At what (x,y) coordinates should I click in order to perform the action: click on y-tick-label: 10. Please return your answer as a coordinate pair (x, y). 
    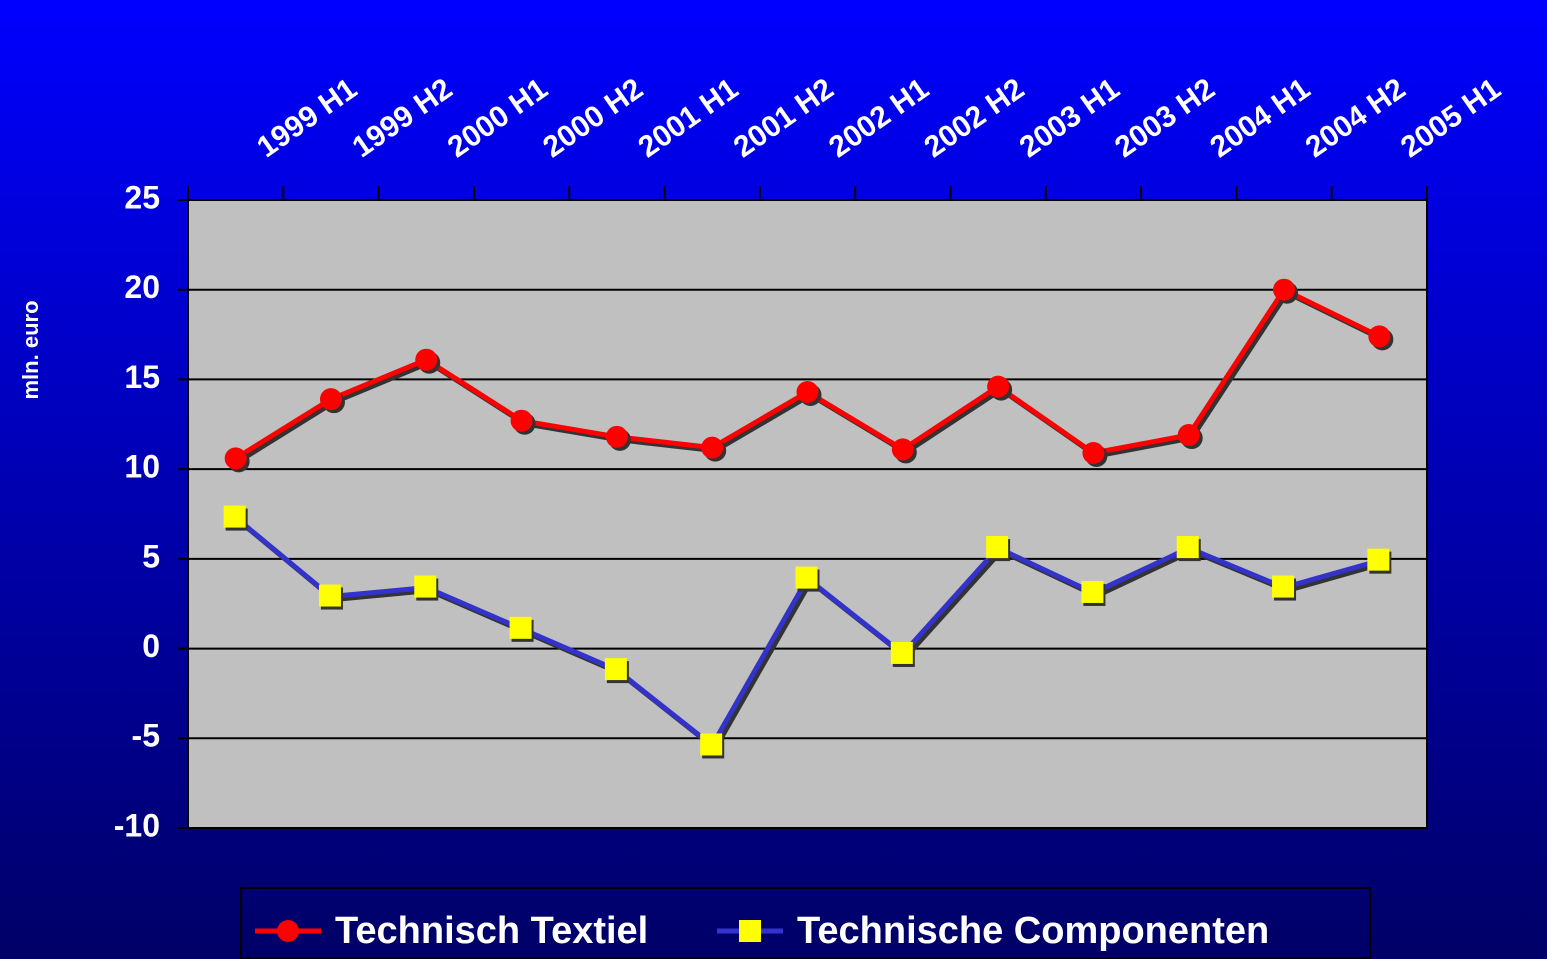
    Looking at the image, I should click on (142, 467).